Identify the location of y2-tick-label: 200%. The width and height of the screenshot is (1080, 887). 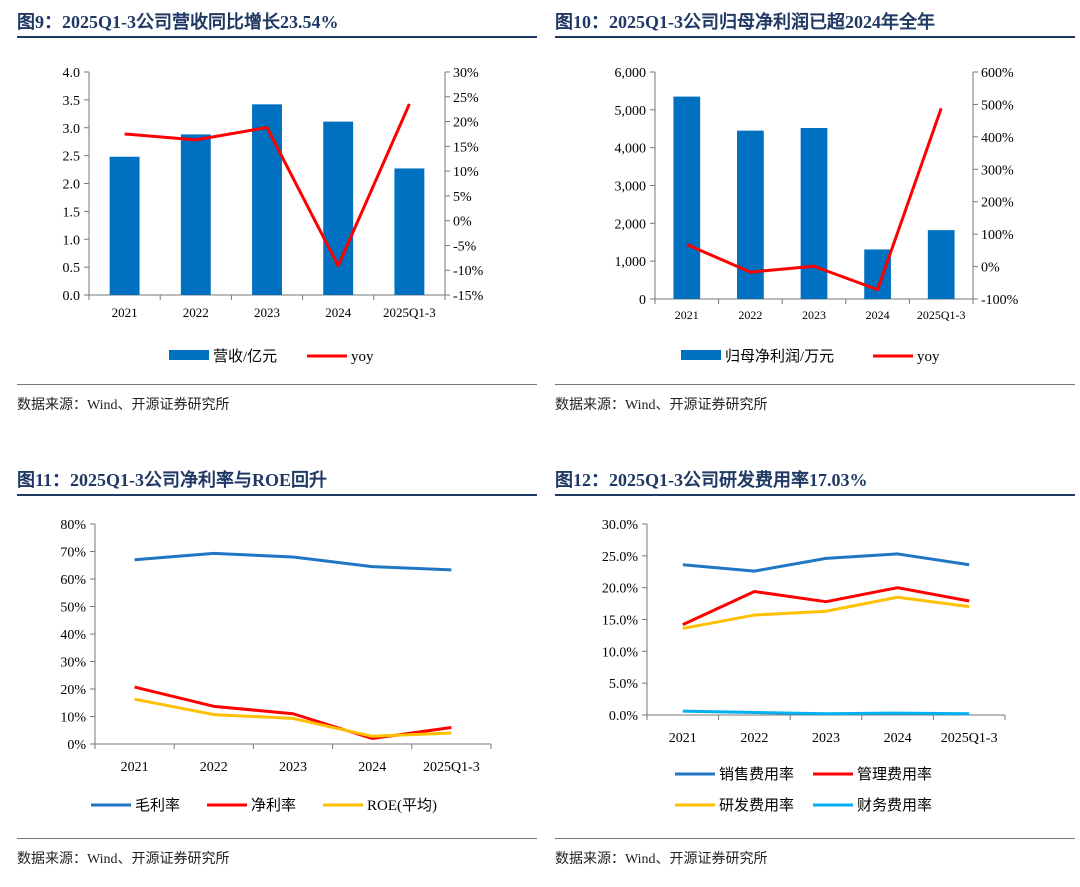
(997, 203).